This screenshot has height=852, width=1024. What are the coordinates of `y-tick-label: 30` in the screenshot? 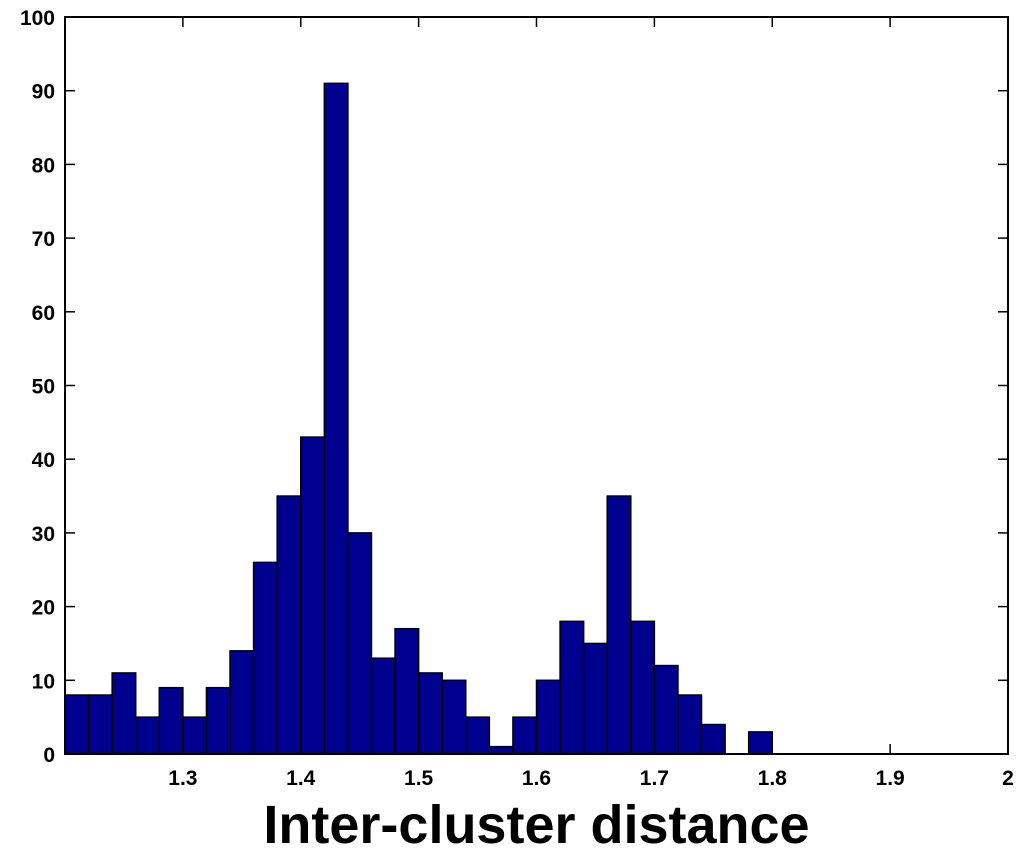 It's located at (43, 534).